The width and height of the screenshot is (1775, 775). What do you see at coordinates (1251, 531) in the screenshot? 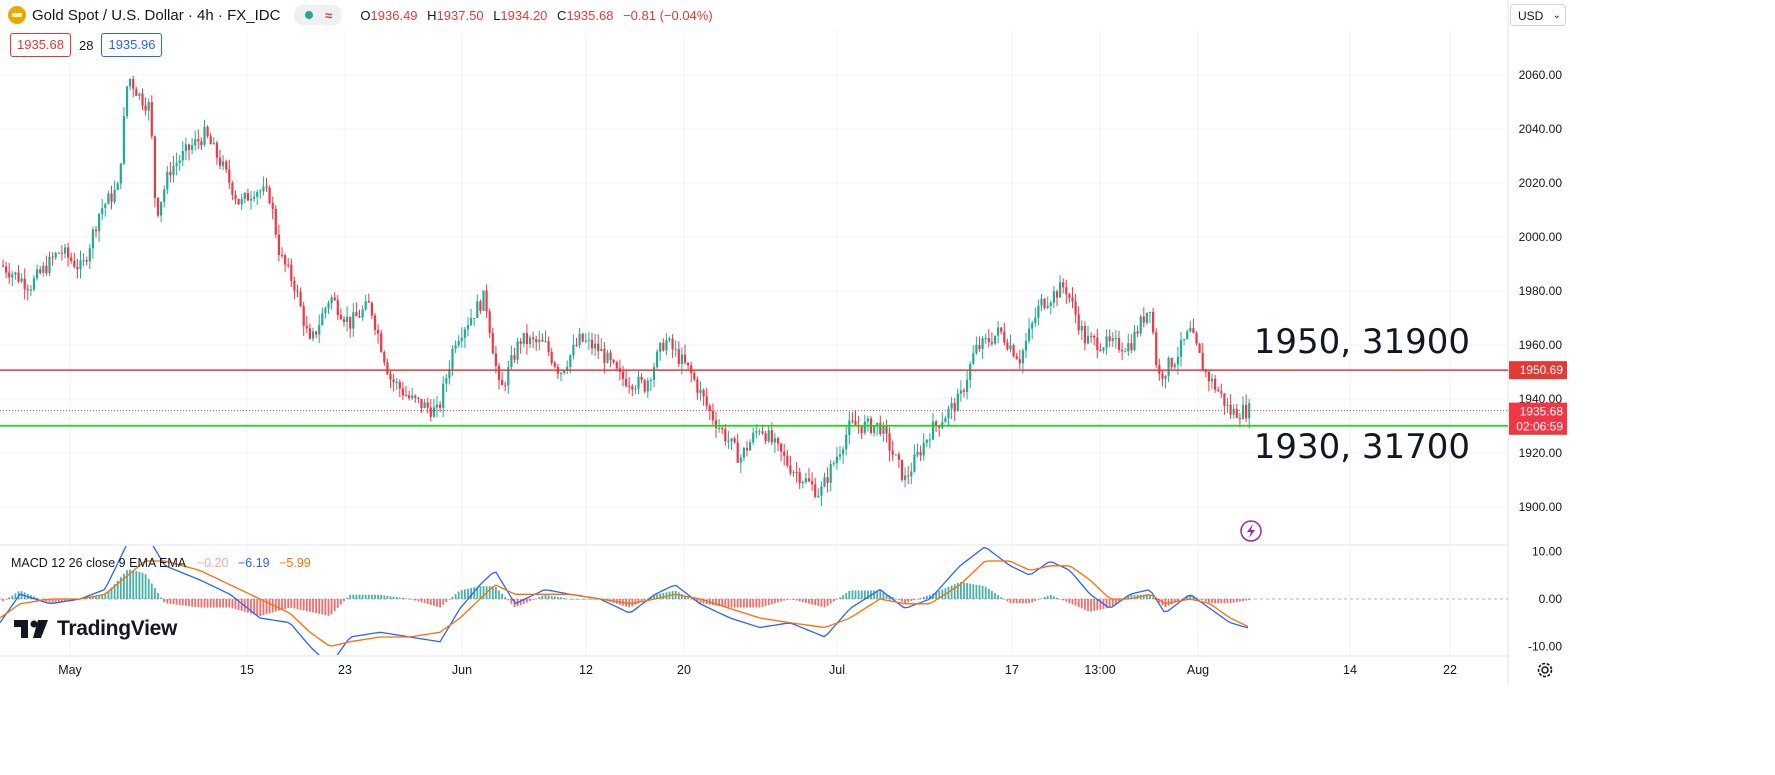
I see `flash-icon` at bounding box center [1251, 531].